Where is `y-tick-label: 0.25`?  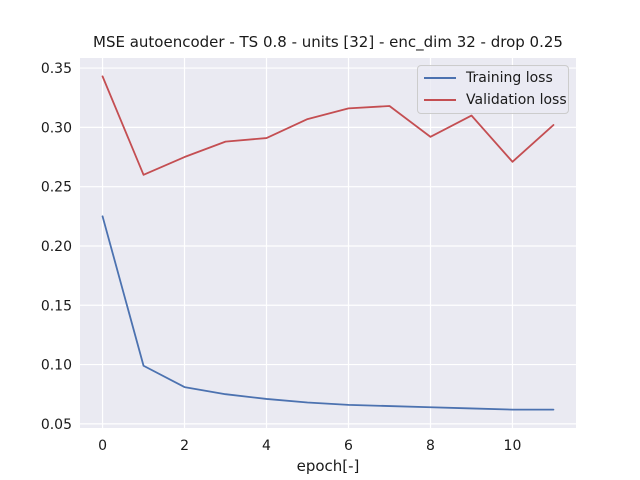
y-tick-label: 0.25 is located at coordinates (56, 188).